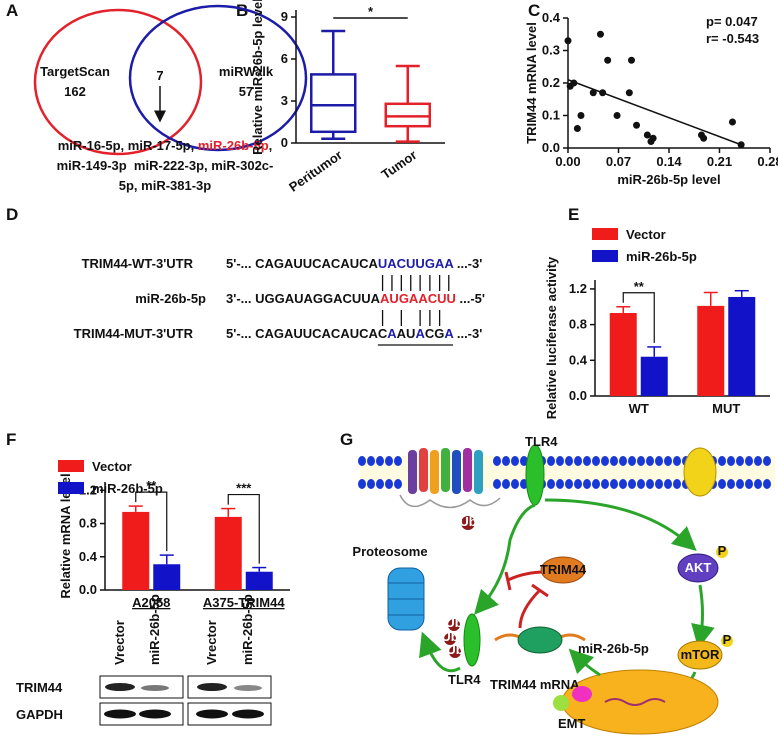  I want to click on panel-label: E, so click(573, 214).